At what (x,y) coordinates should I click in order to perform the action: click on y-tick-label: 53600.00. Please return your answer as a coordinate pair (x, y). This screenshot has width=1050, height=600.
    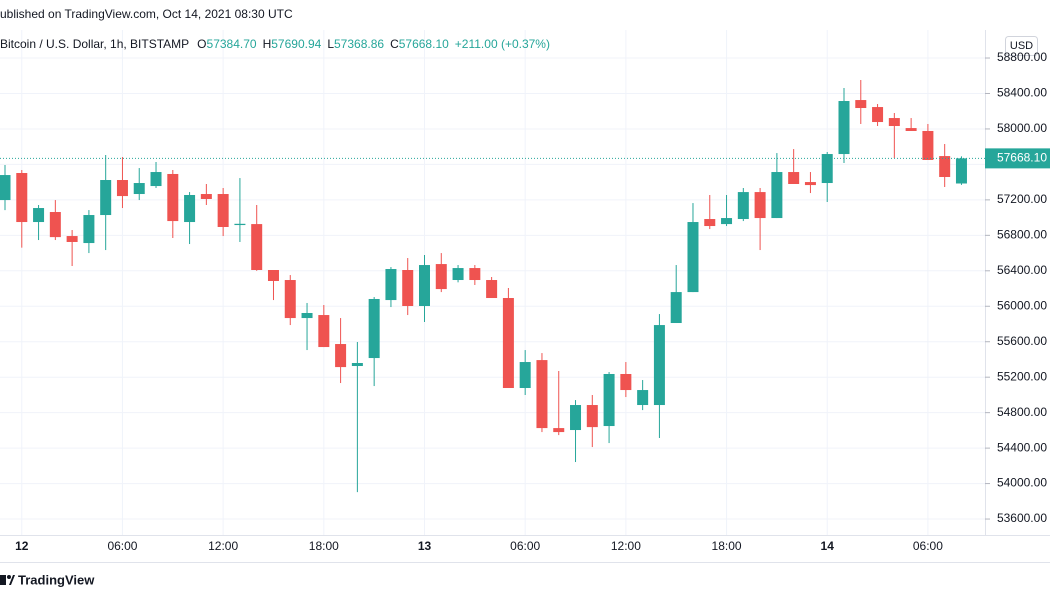
    Looking at the image, I should click on (1022, 518).